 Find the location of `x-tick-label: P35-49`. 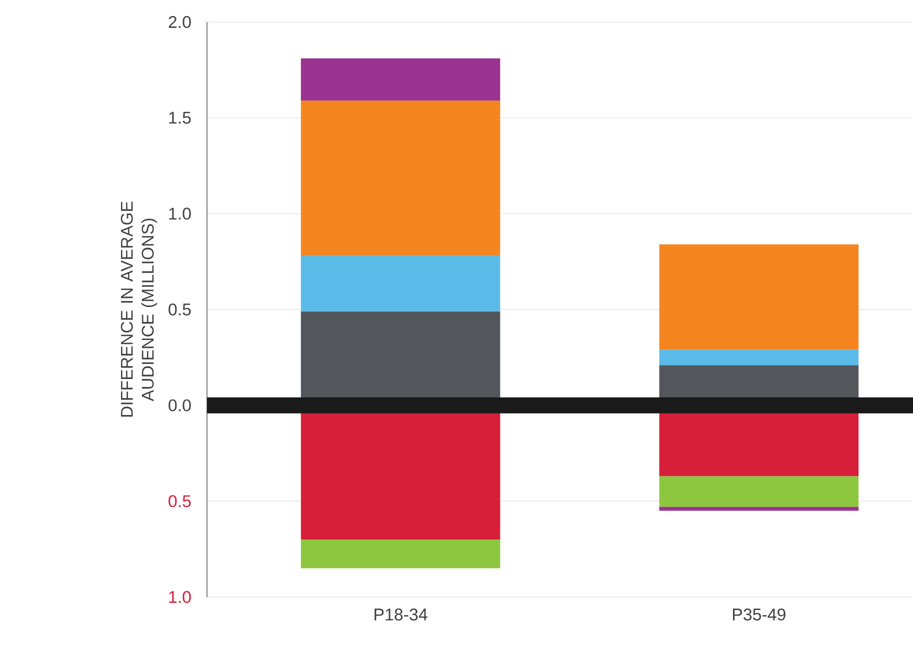

x-tick-label: P35-49 is located at coordinates (759, 614).